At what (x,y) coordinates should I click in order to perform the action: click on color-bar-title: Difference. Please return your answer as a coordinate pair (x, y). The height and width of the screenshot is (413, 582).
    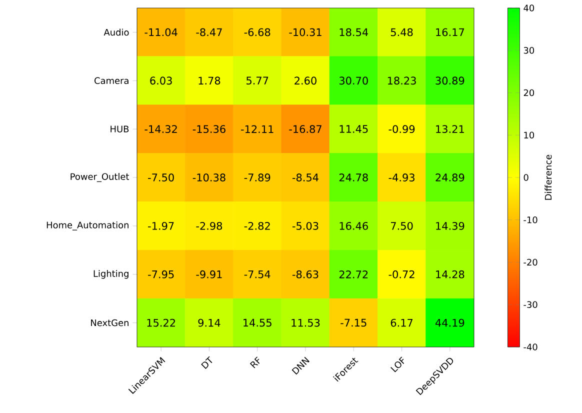
    Looking at the image, I should click on (548, 177).